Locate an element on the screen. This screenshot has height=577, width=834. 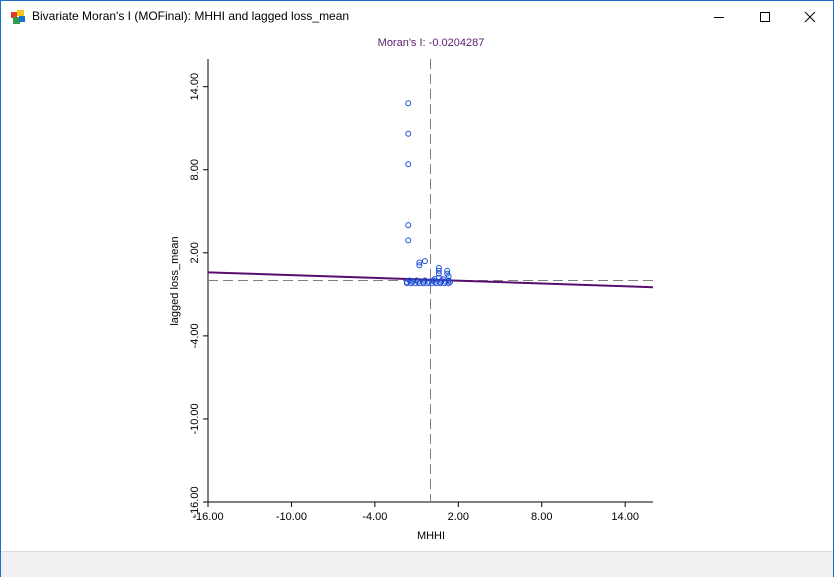
x-tick-label: -16.00 is located at coordinates (207, 517).